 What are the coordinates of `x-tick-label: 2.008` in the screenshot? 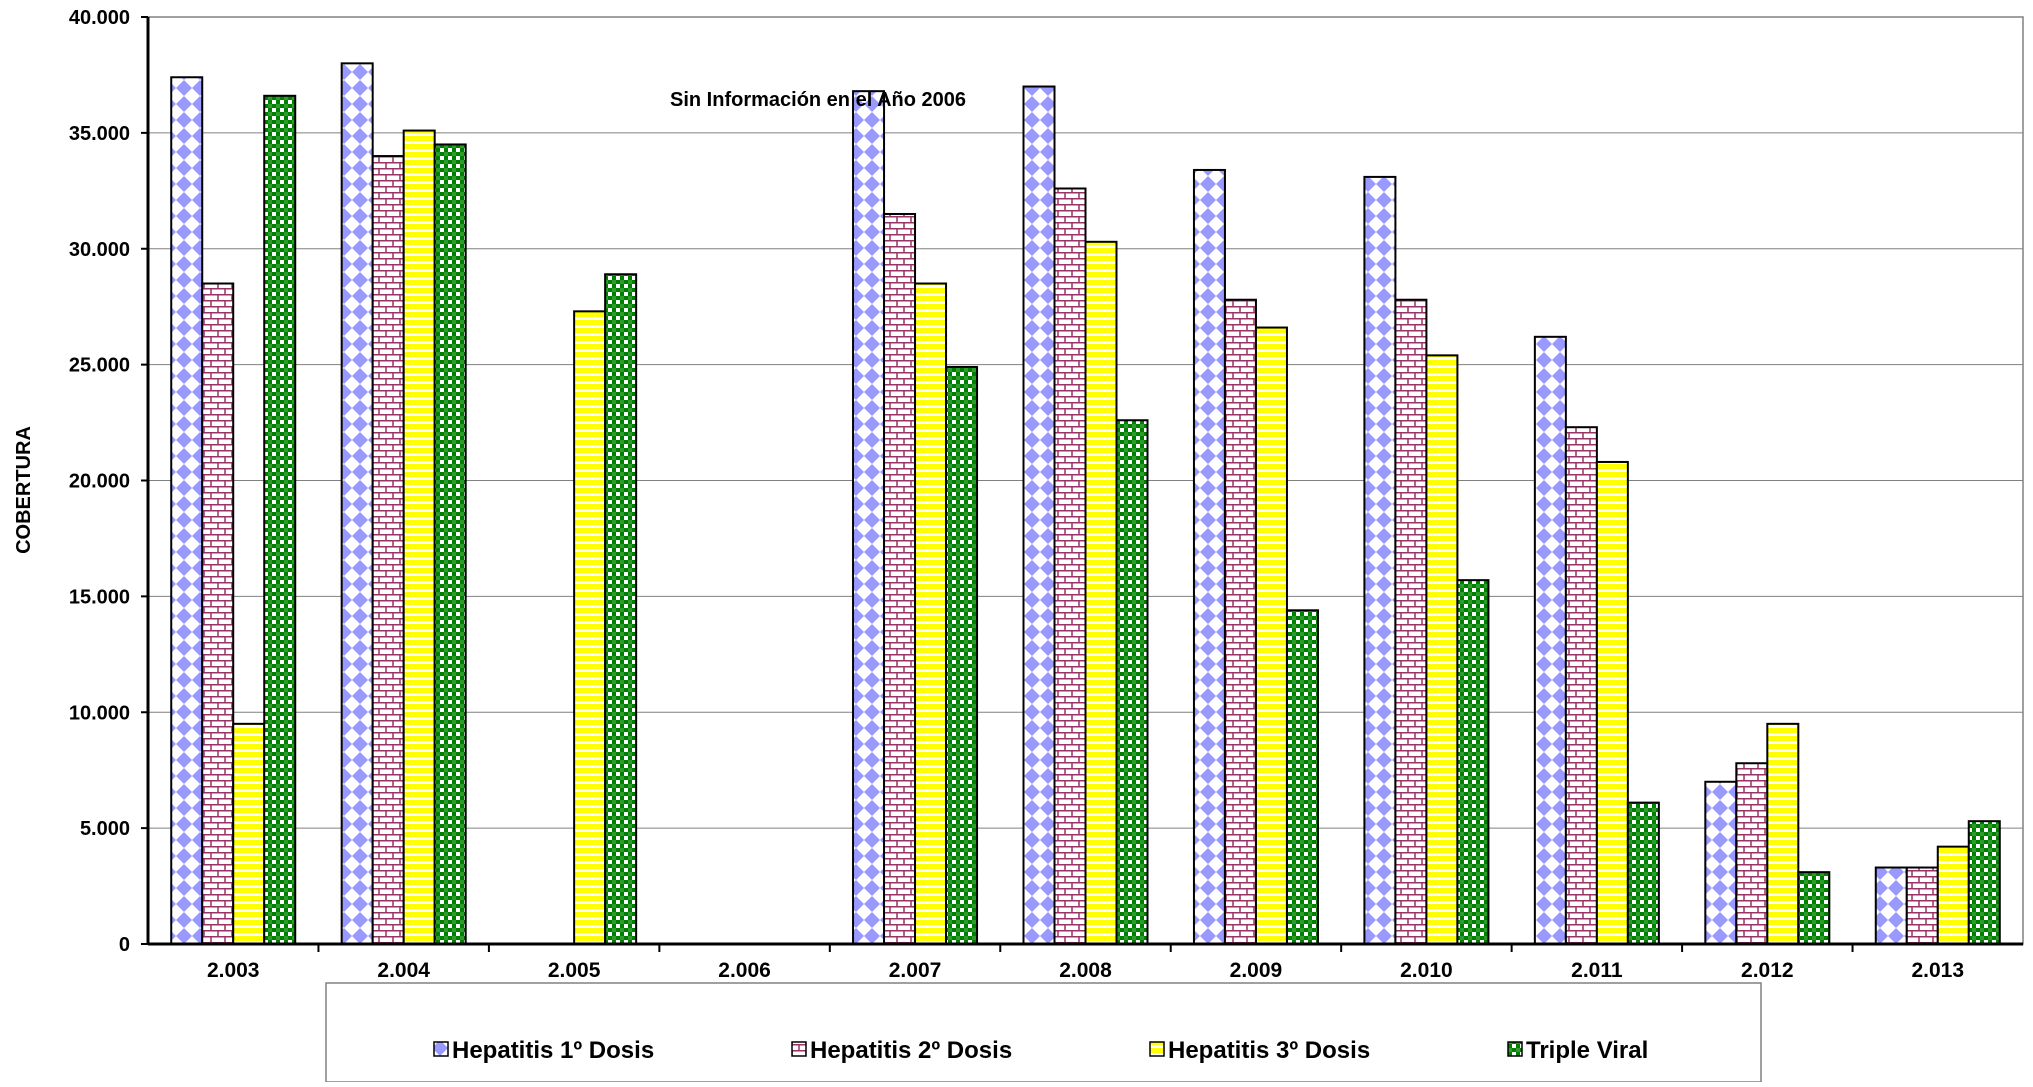 It's located at (1085, 970).